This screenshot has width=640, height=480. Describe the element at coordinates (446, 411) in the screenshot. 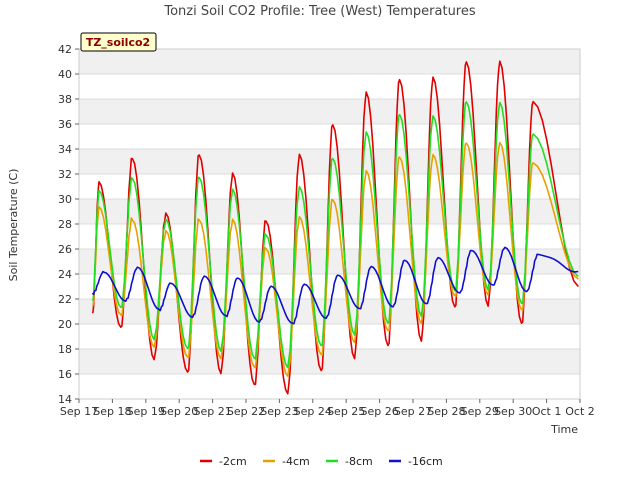

I see `x-tick-label: Sep 28` at that location.